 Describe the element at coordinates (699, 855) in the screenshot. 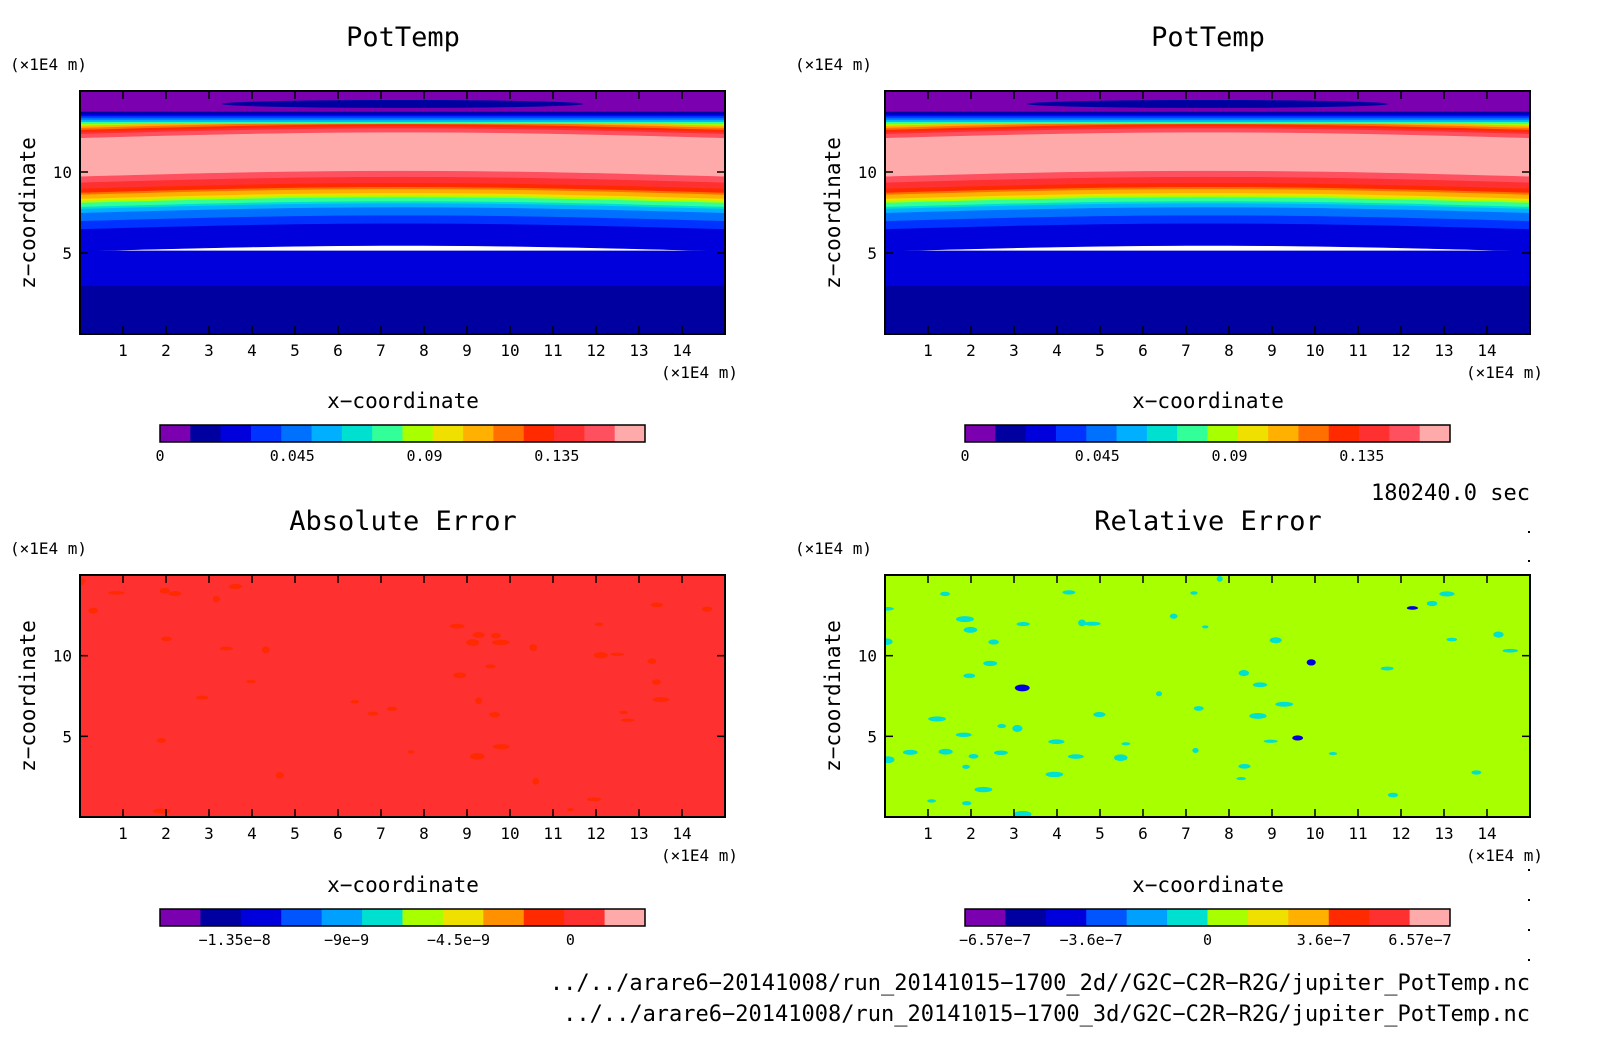

I see `x-unit-label: (×1E4 m)` at that location.